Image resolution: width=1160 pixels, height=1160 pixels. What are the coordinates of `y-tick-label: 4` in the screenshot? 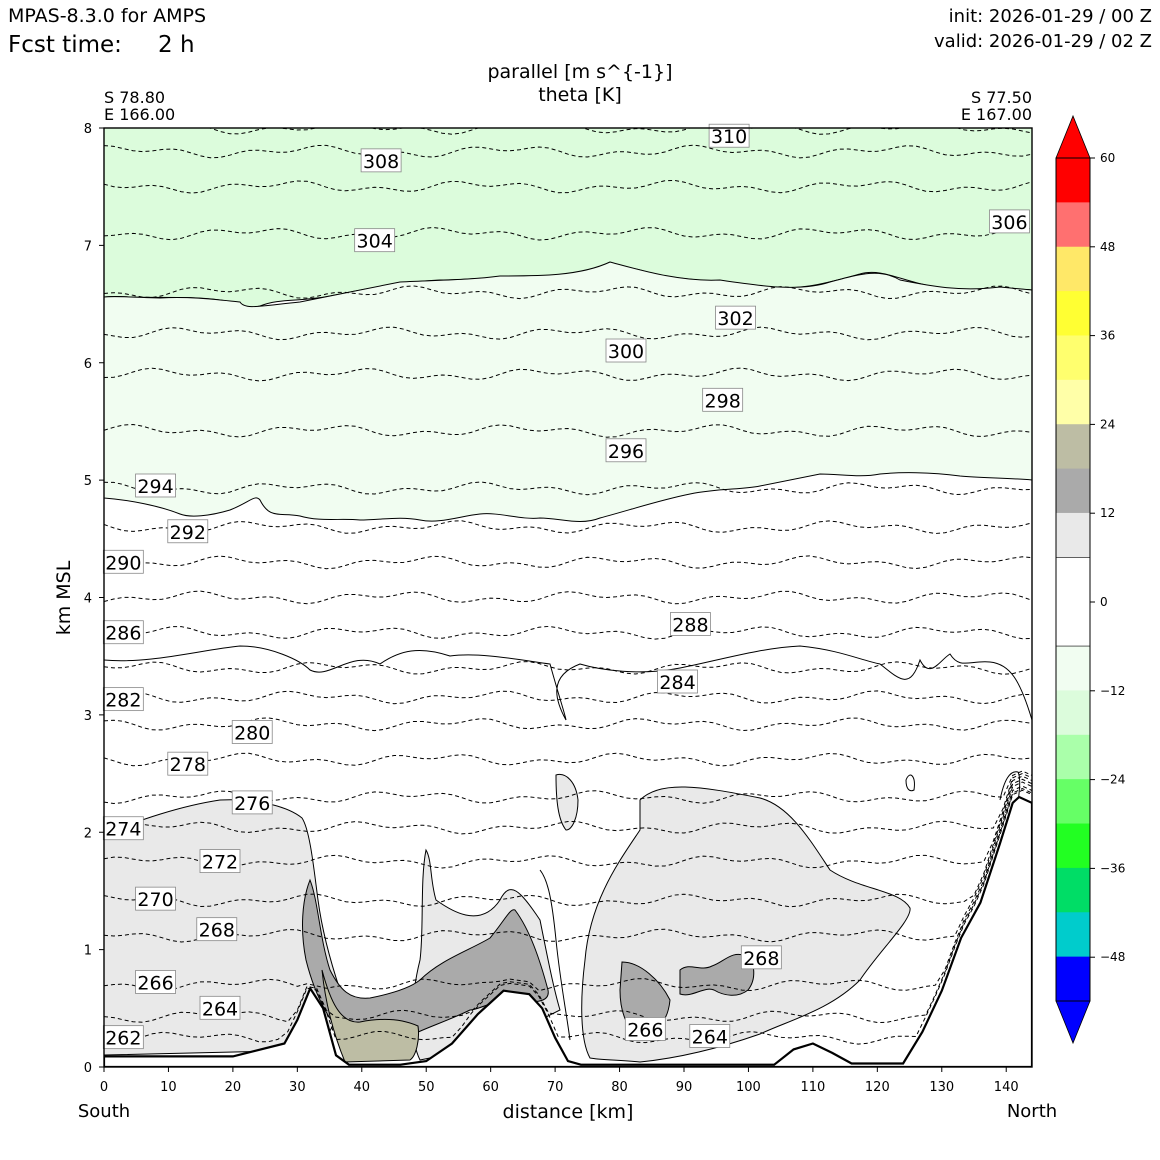 It's located at (88, 599).